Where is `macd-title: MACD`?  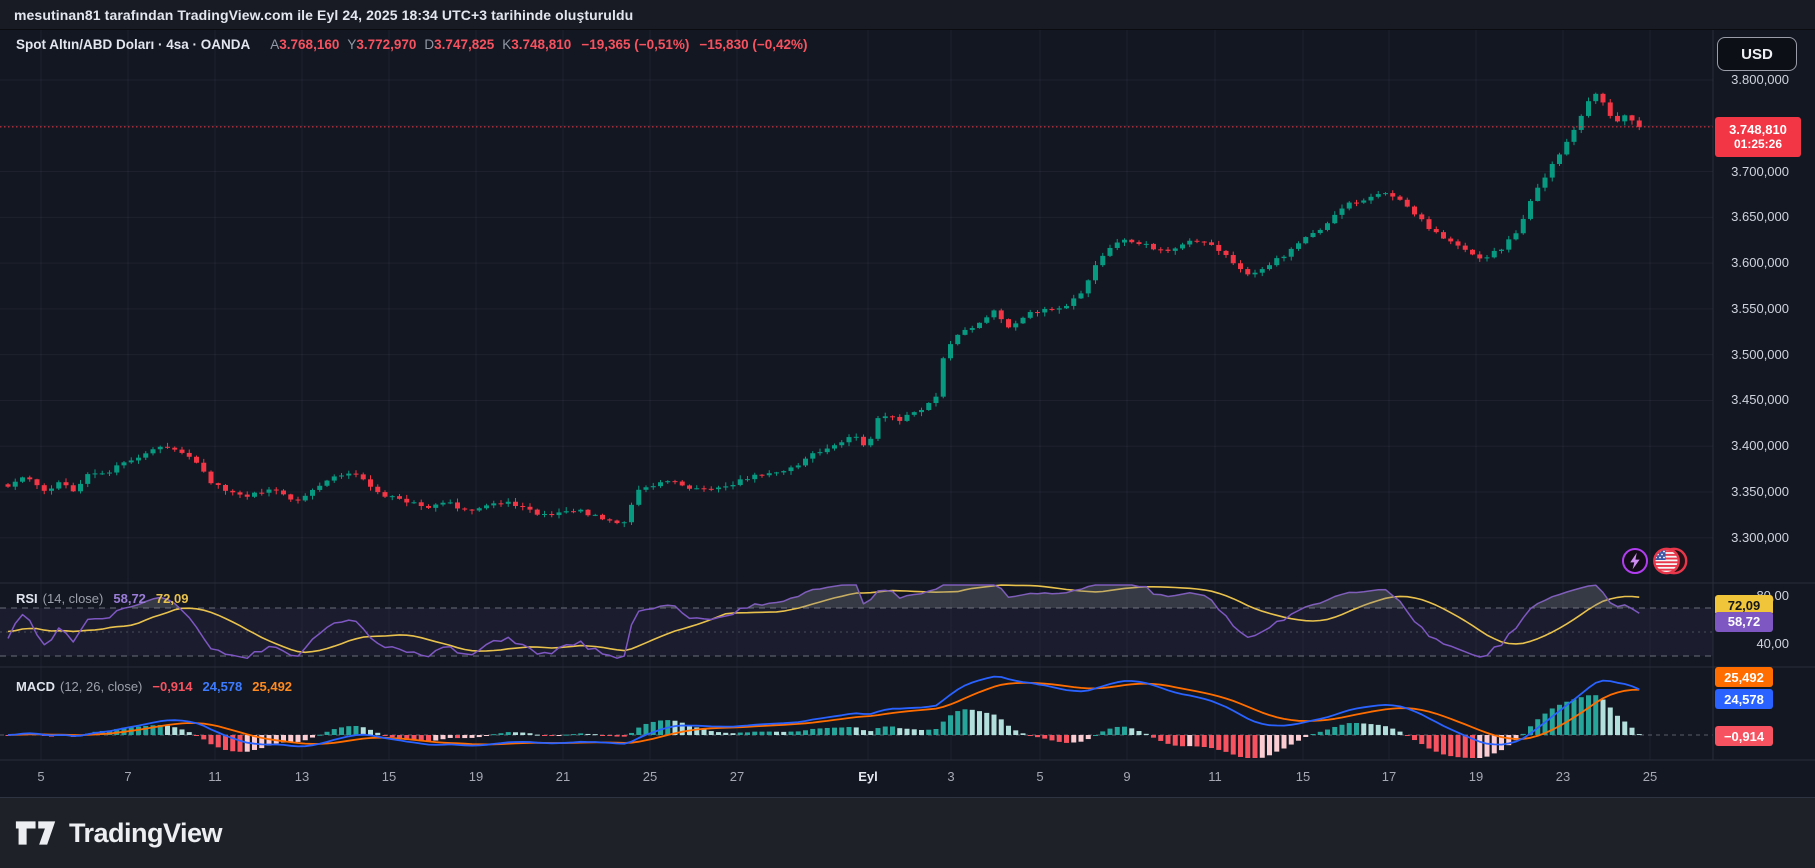
macd-title: MACD is located at coordinates (35, 686).